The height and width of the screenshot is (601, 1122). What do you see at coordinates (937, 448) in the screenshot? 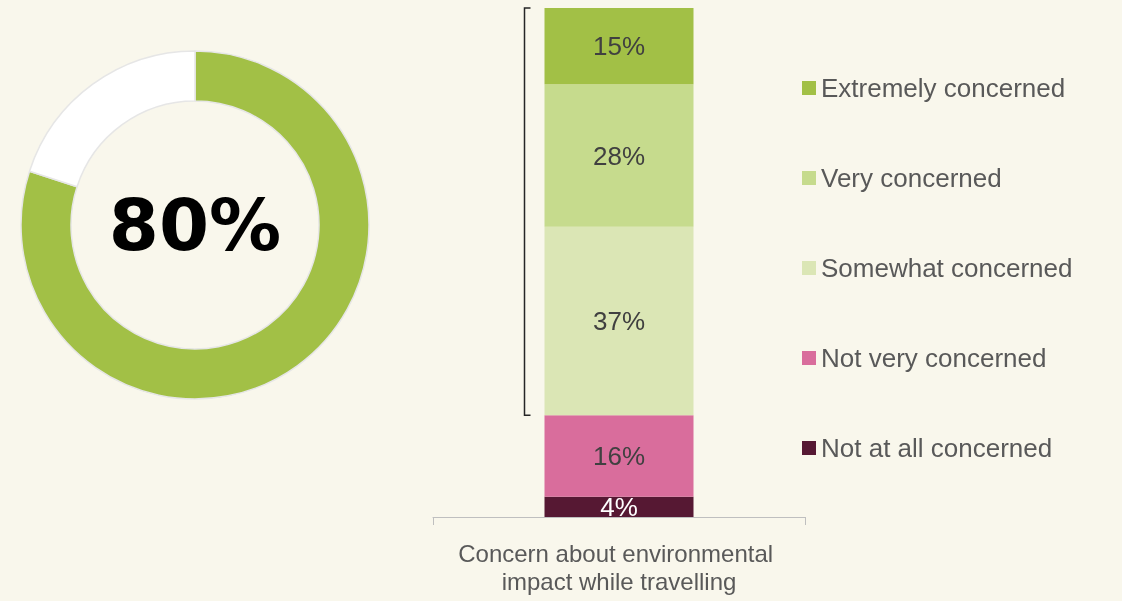
I see `legend-label: Not at all concerned` at bounding box center [937, 448].